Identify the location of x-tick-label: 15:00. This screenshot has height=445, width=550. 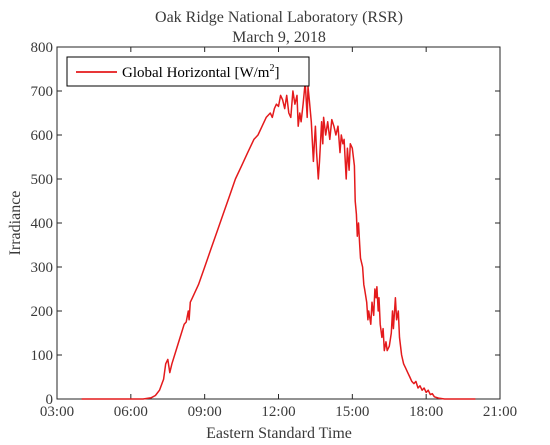
(352, 412).